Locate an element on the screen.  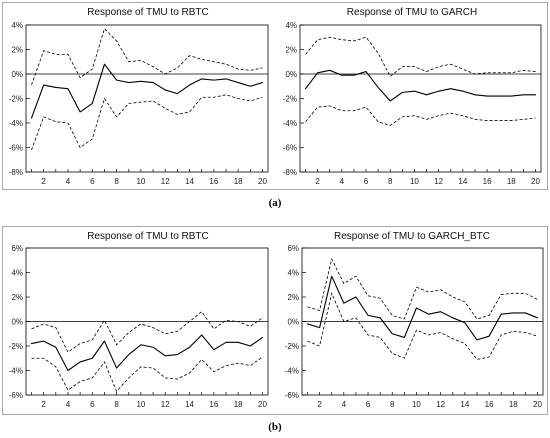
chart-4-xtick-label-3: 8 is located at coordinates (392, 404).